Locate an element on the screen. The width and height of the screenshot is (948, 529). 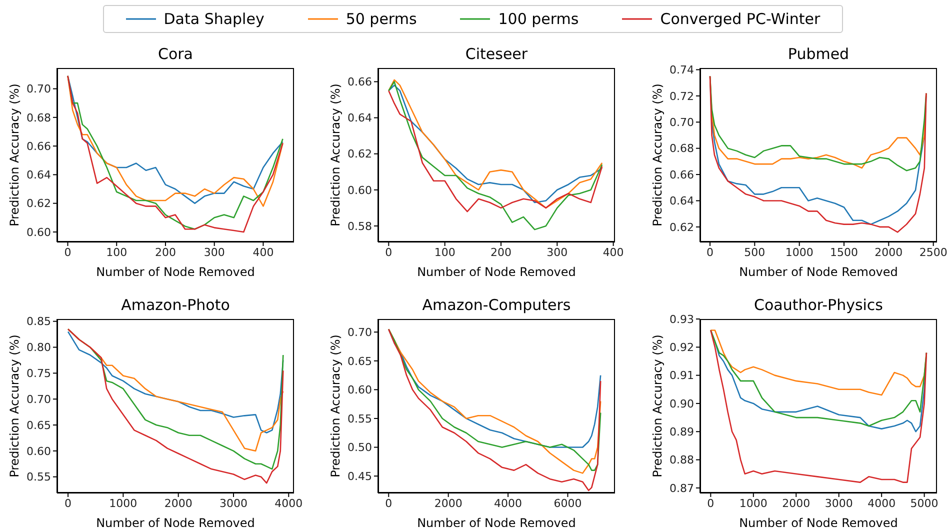
chart-title: Citeseer is located at coordinates (496, 54).